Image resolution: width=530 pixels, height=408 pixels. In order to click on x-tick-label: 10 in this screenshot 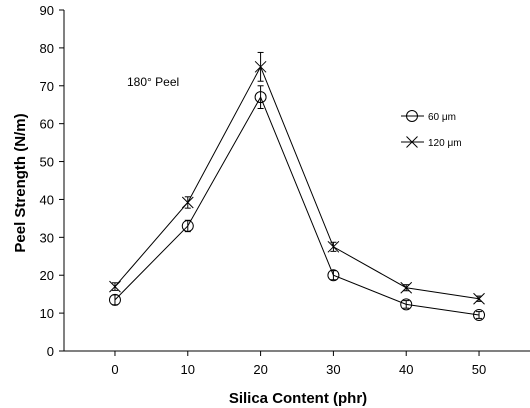, I will do `click(188, 369)`.